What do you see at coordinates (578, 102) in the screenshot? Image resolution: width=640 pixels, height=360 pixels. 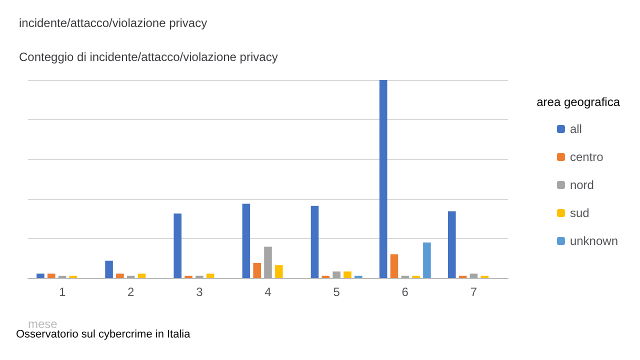 I see `legend-title: area geografica` at bounding box center [578, 102].